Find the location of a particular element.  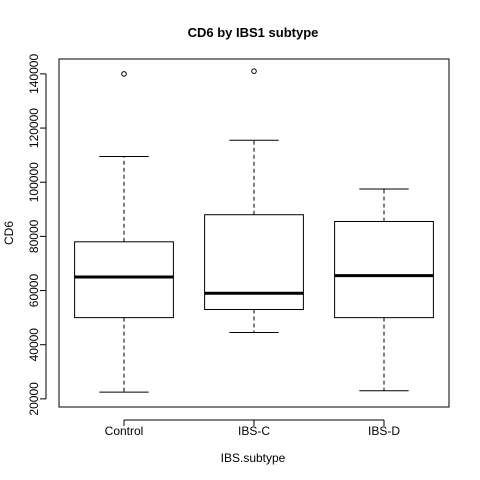

x-tick-label: IBS-C is located at coordinates (254, 431).